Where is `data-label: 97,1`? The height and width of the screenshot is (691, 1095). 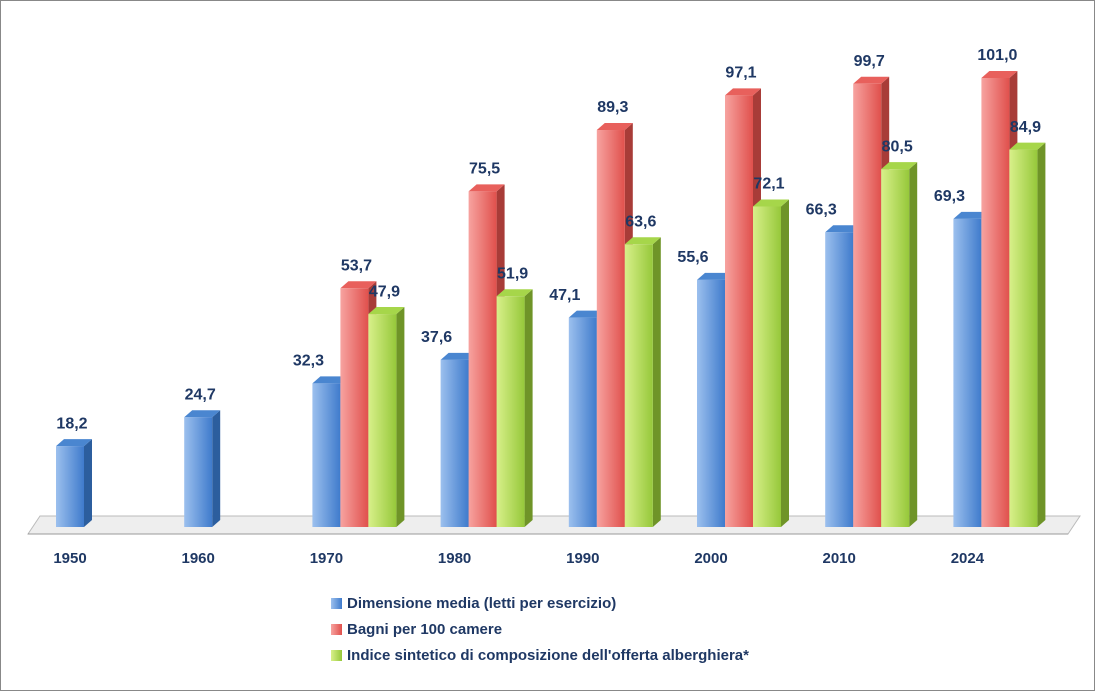
data-label: 97,1 is located at coordinates (740, 73).